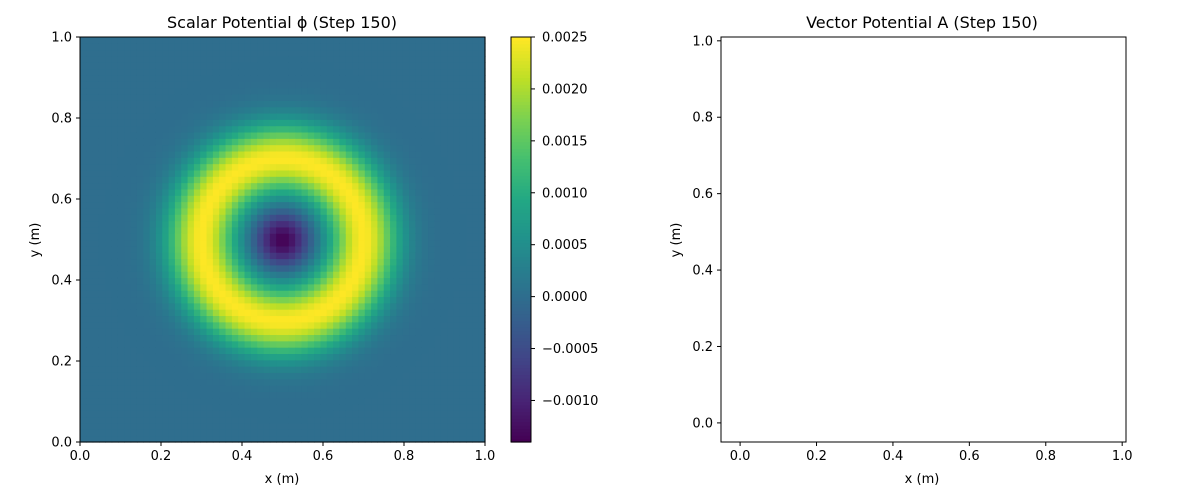 This screenshot has width=1200, height=500. Describe the element at coordinates (893, 456) in the screenshot. I see `x-tick-label: 0.4` at that location.